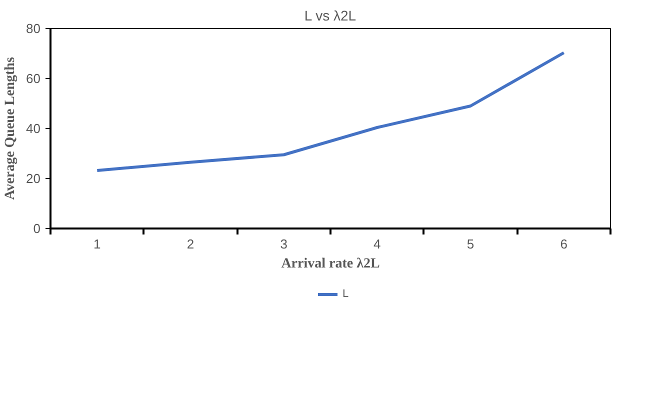  What do you see at coordinates (33, 78) in the screenshot?
I see `y-tick-label: 60` at bounding box center [33, 78].